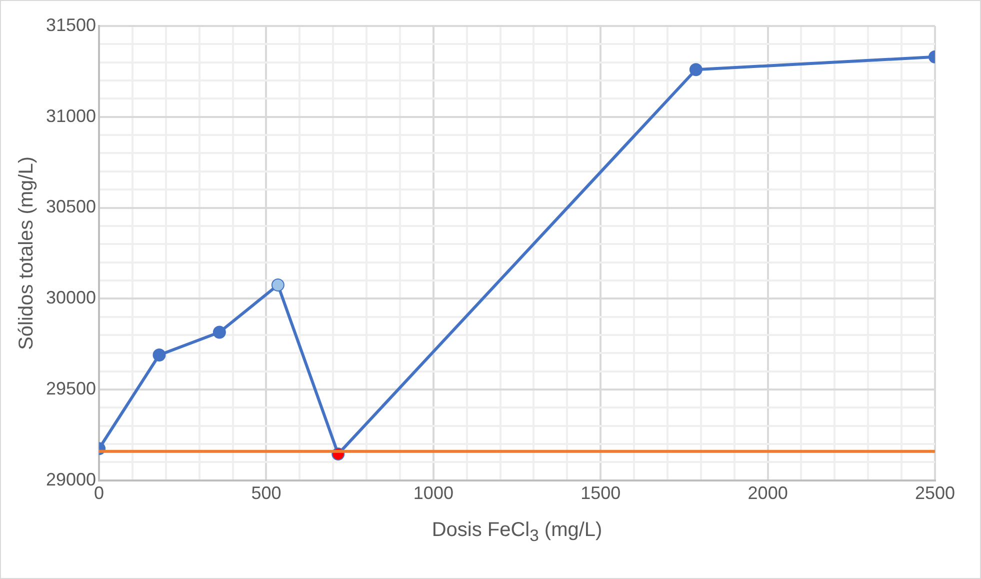 The height and width of the screenshot is (579, 981). I want to click on y-tick-label: 29500, so click(71, 388).